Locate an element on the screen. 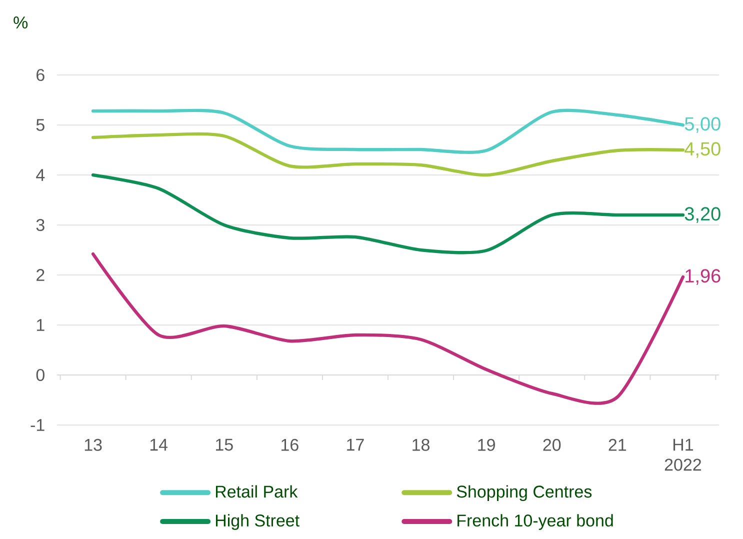  y-axis-title: % is located at coordinates (21, 22).